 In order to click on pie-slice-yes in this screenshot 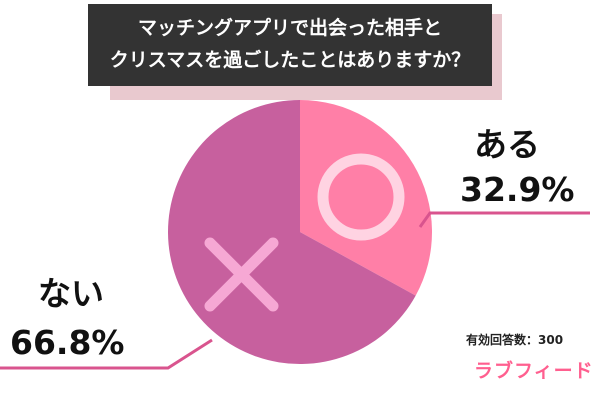, I will do `click(366, 198)`.